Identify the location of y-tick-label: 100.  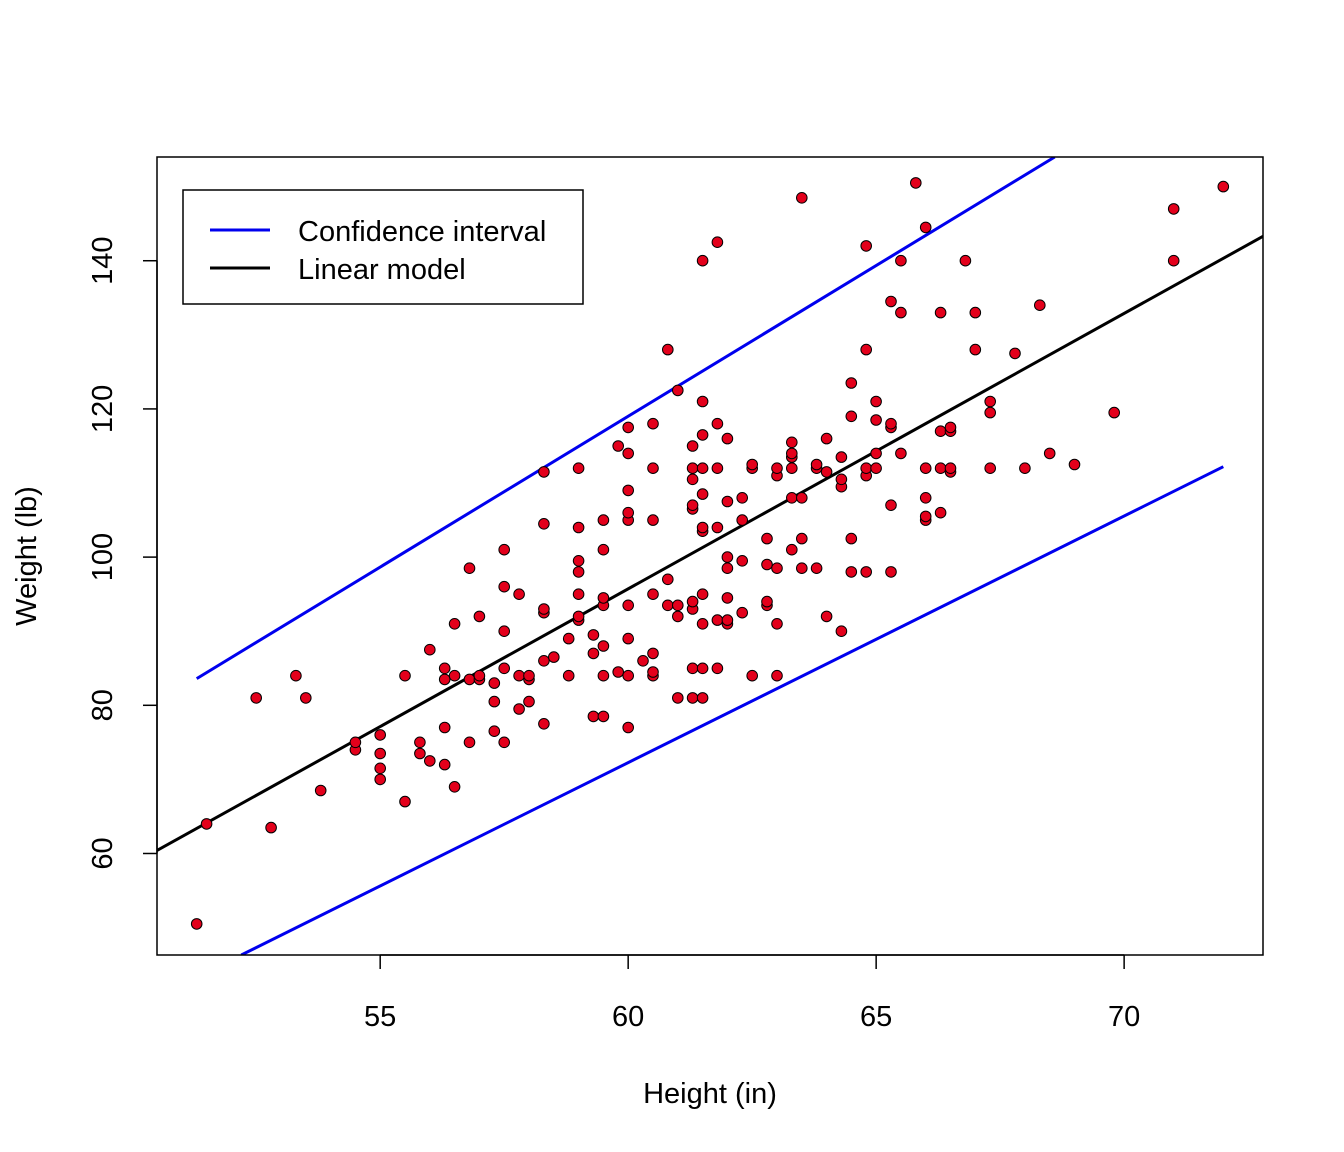
(103, 557).